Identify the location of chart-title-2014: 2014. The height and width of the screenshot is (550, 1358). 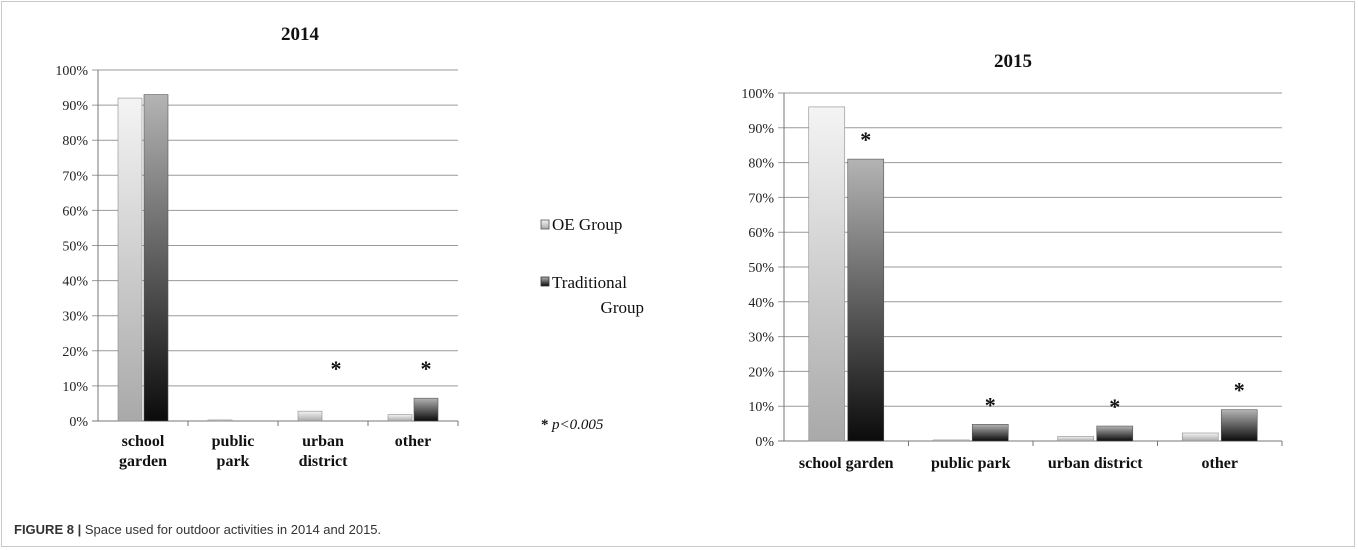
(300, 34).